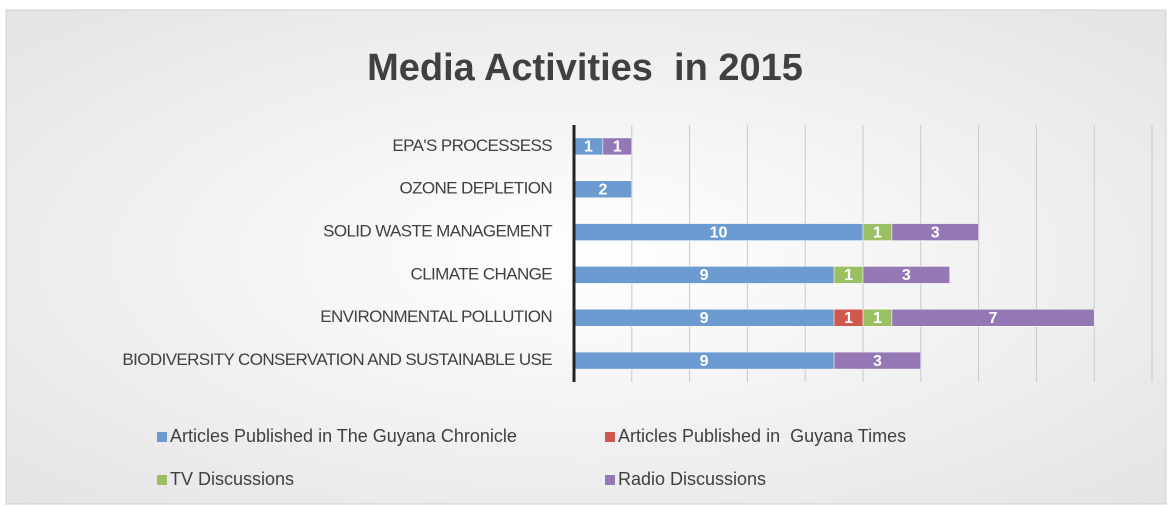  I want to click on y-tick-label: EPA'S PROCESSESS, so click(472, 145).